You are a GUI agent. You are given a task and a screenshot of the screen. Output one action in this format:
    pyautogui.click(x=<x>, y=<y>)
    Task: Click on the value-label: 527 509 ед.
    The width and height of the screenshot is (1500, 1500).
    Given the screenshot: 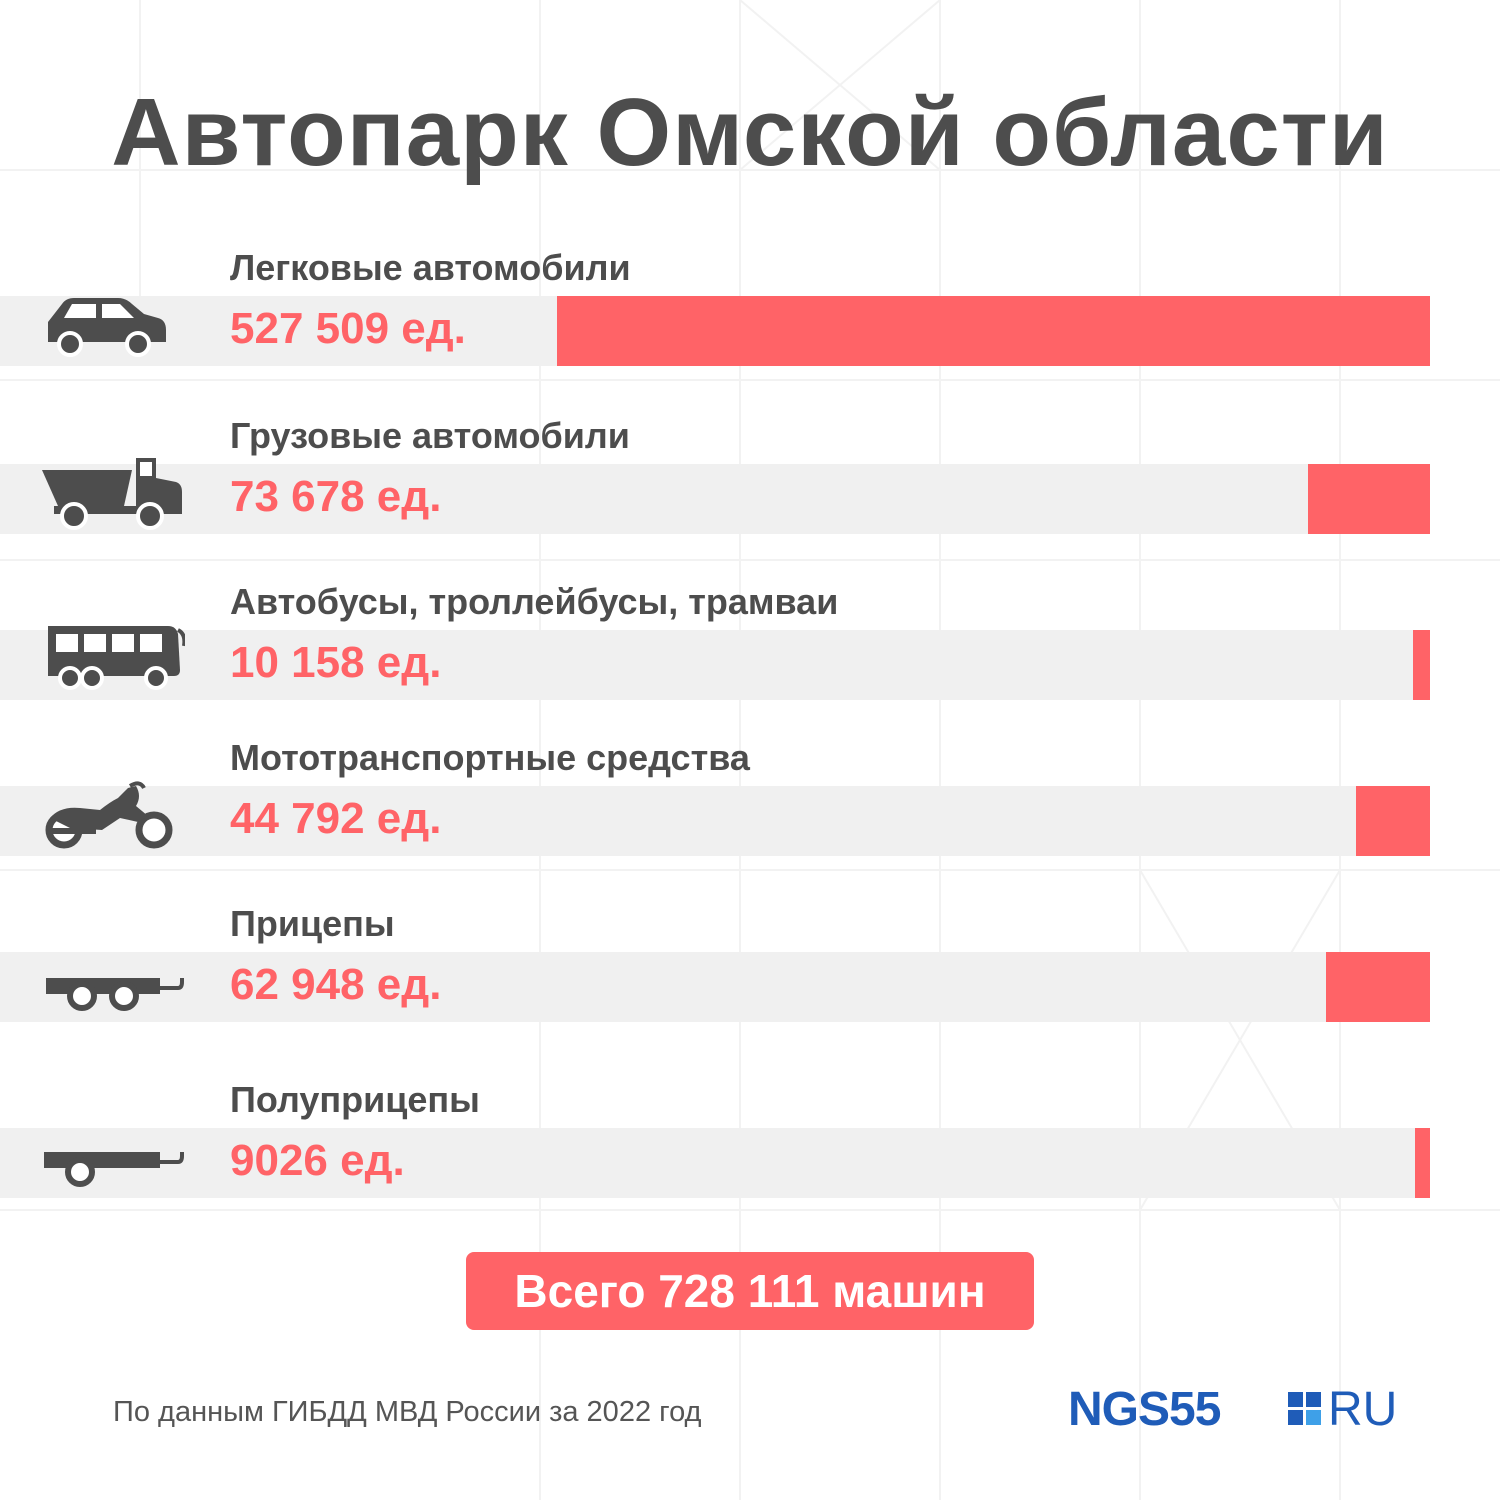 What is the action you would take?
    pyautogui.click(x=348, y=328)
    